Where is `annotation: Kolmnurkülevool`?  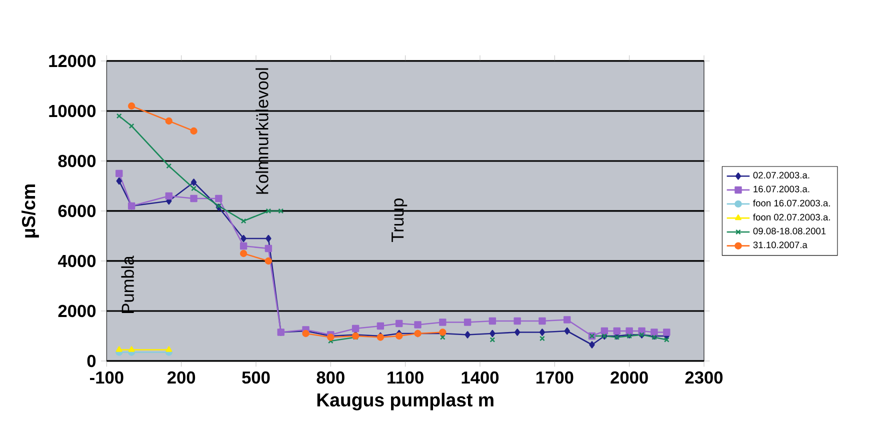 annotation: Kolmnurkülevool is located at coordinates (262, 131).